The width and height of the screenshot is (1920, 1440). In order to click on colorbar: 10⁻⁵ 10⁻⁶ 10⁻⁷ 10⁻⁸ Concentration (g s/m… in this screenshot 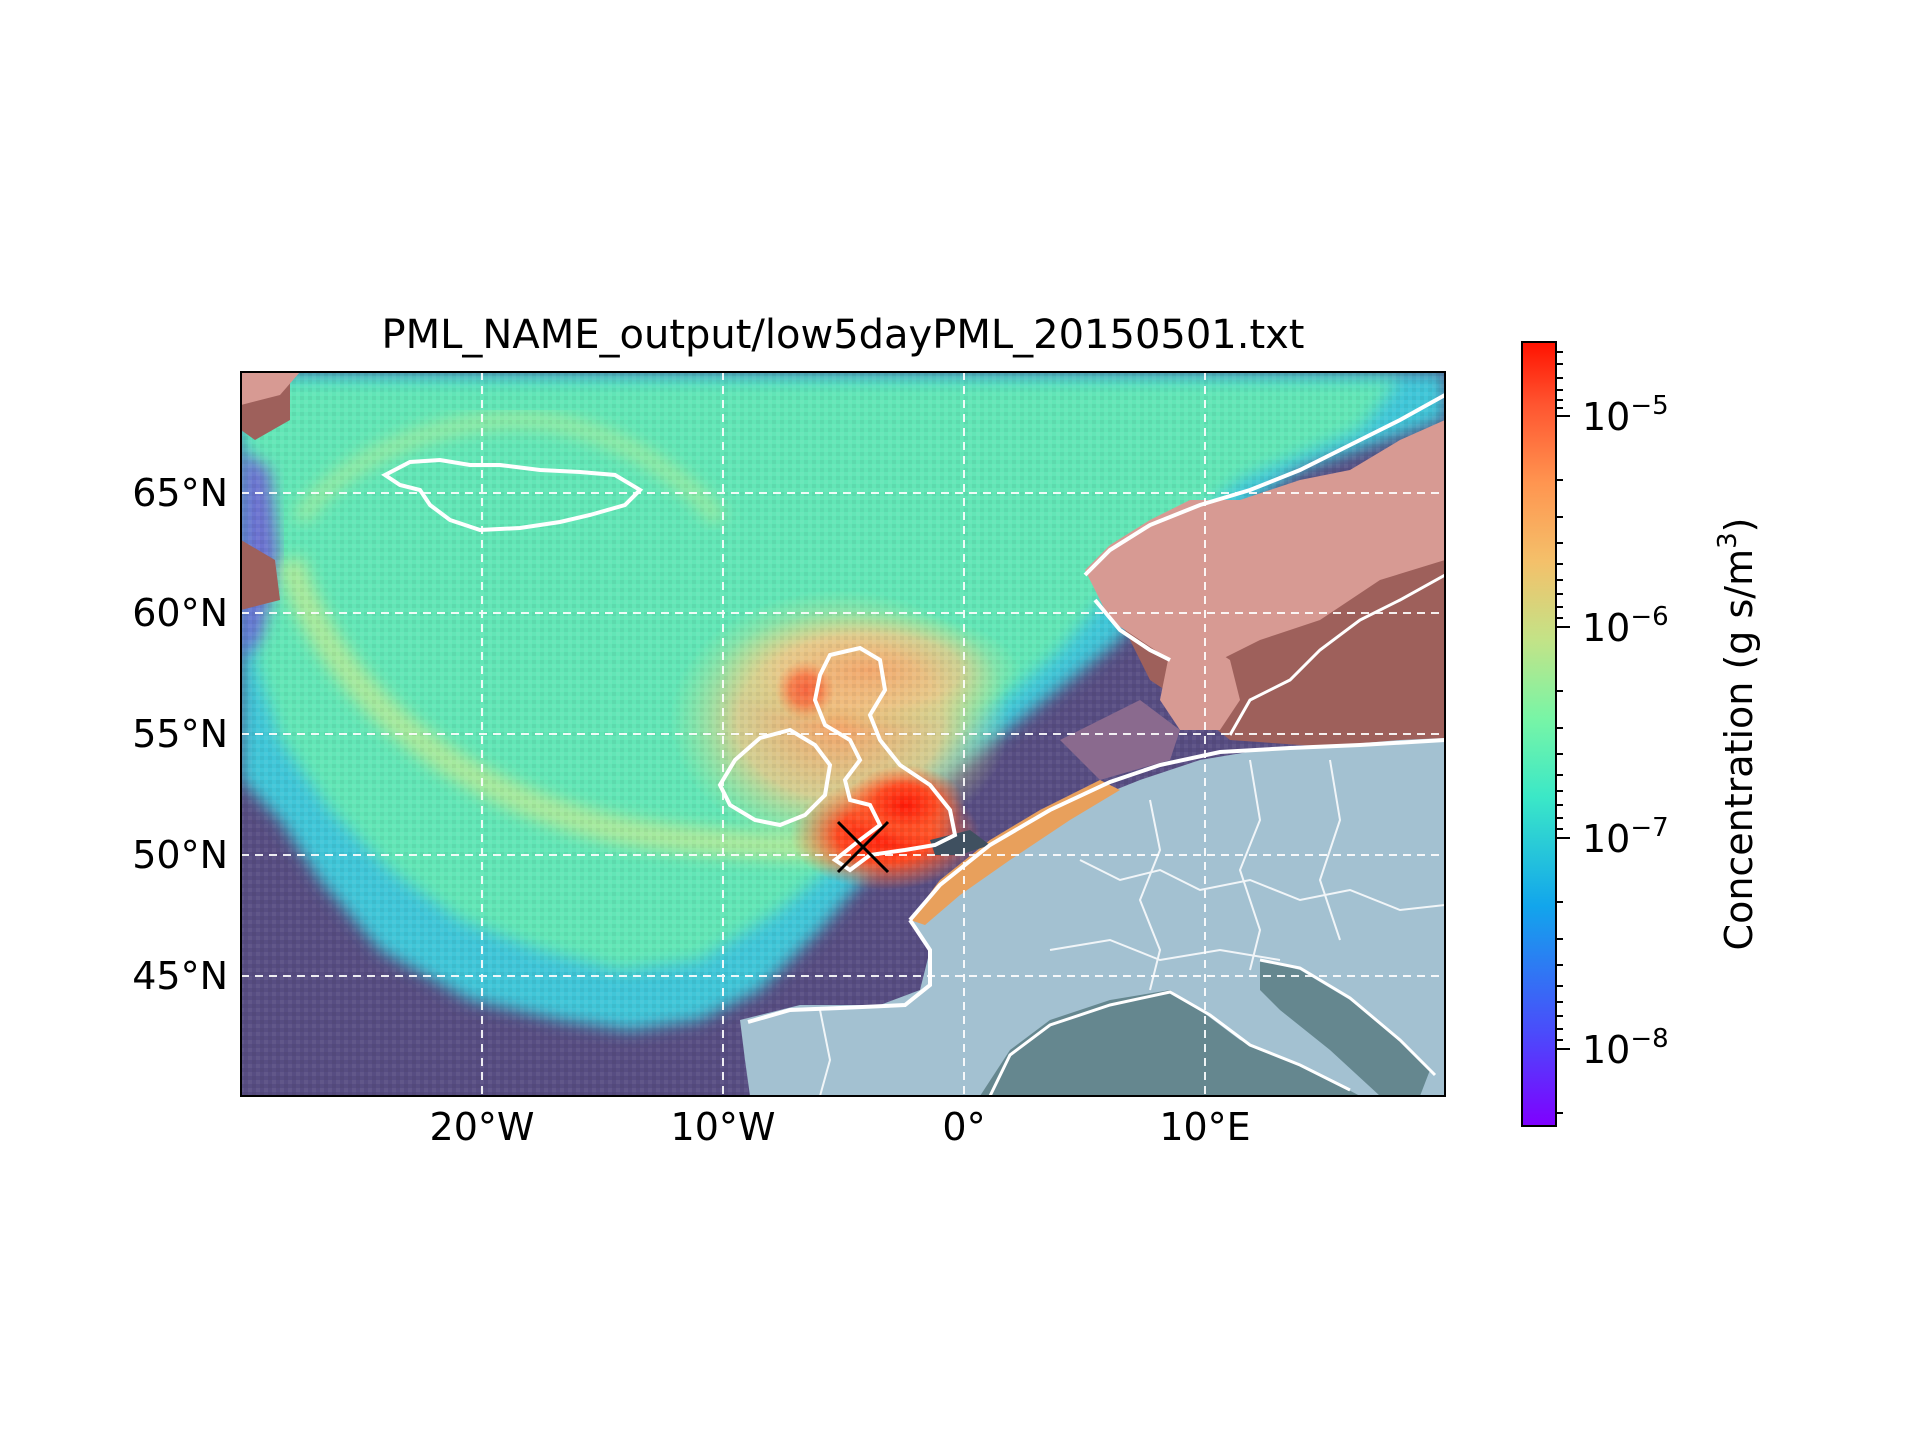, I will do `click(1641, 734)`.